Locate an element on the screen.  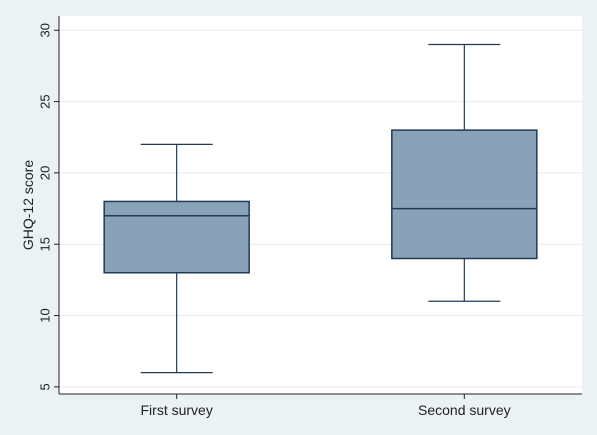
y-tick-label: 5 is located at coordinates (45, 386).